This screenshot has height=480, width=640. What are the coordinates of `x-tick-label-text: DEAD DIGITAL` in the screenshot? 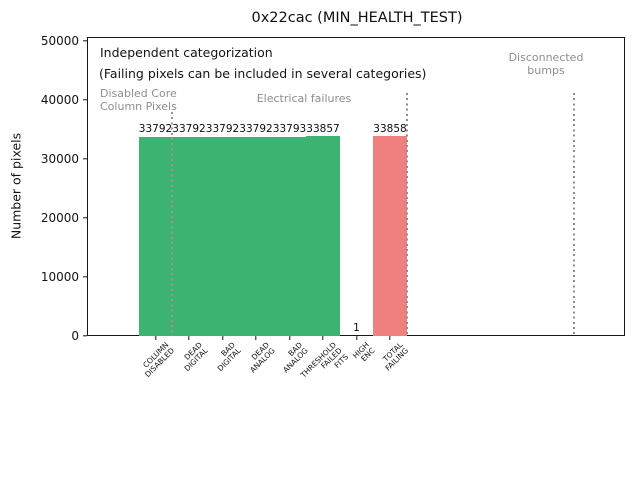 It's located at (193, 357).